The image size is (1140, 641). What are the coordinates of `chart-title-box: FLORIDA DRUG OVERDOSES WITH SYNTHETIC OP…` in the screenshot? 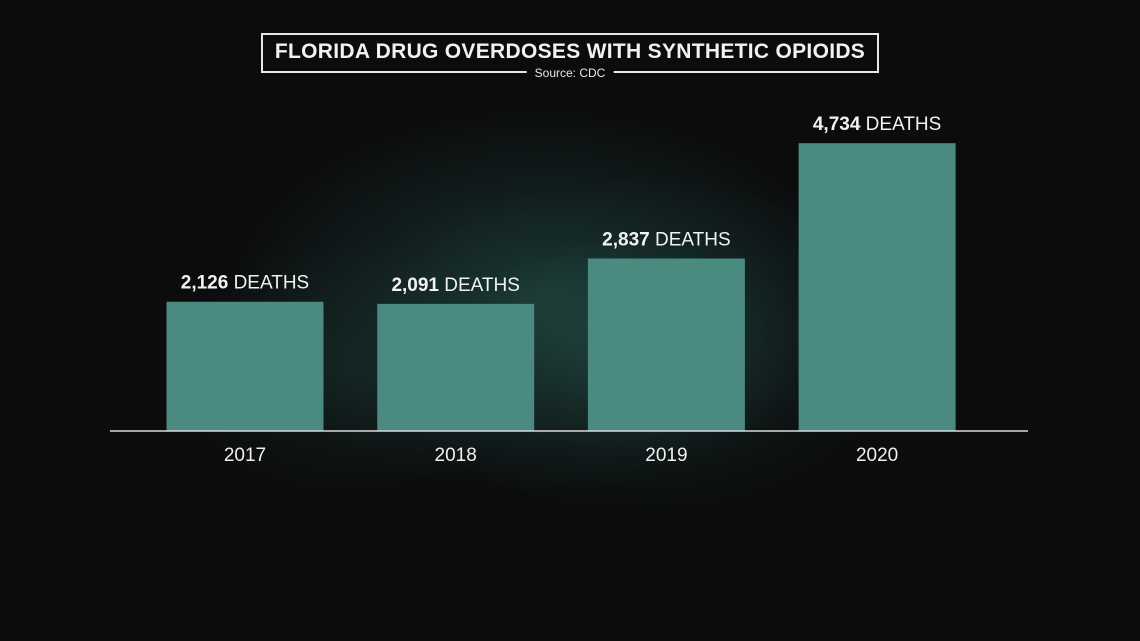 It's located at (570, 56).